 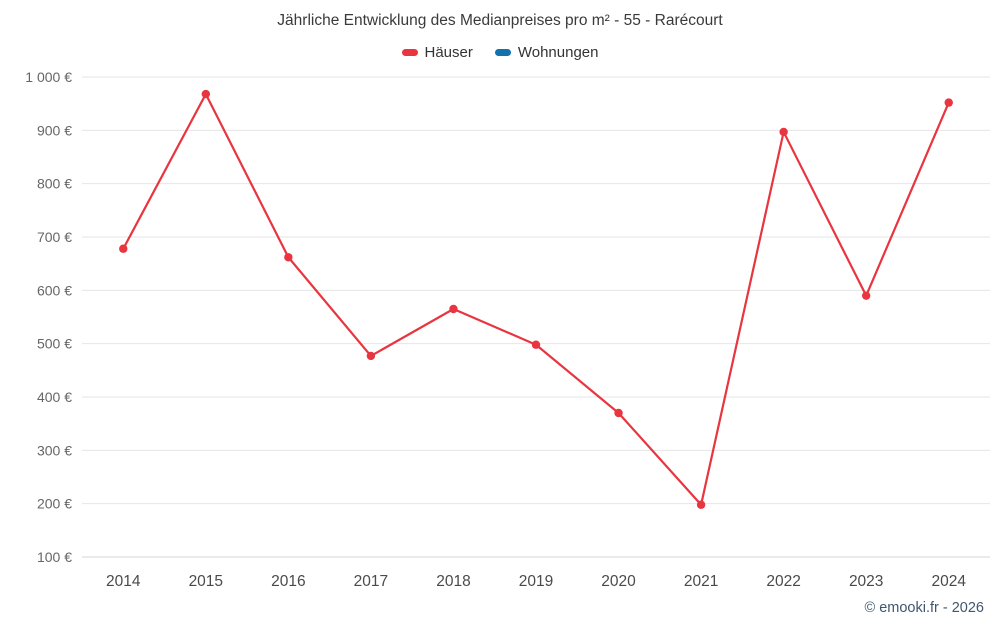 I want to click on legend-item-hauser: Häuser, so click(x=437, y=52).